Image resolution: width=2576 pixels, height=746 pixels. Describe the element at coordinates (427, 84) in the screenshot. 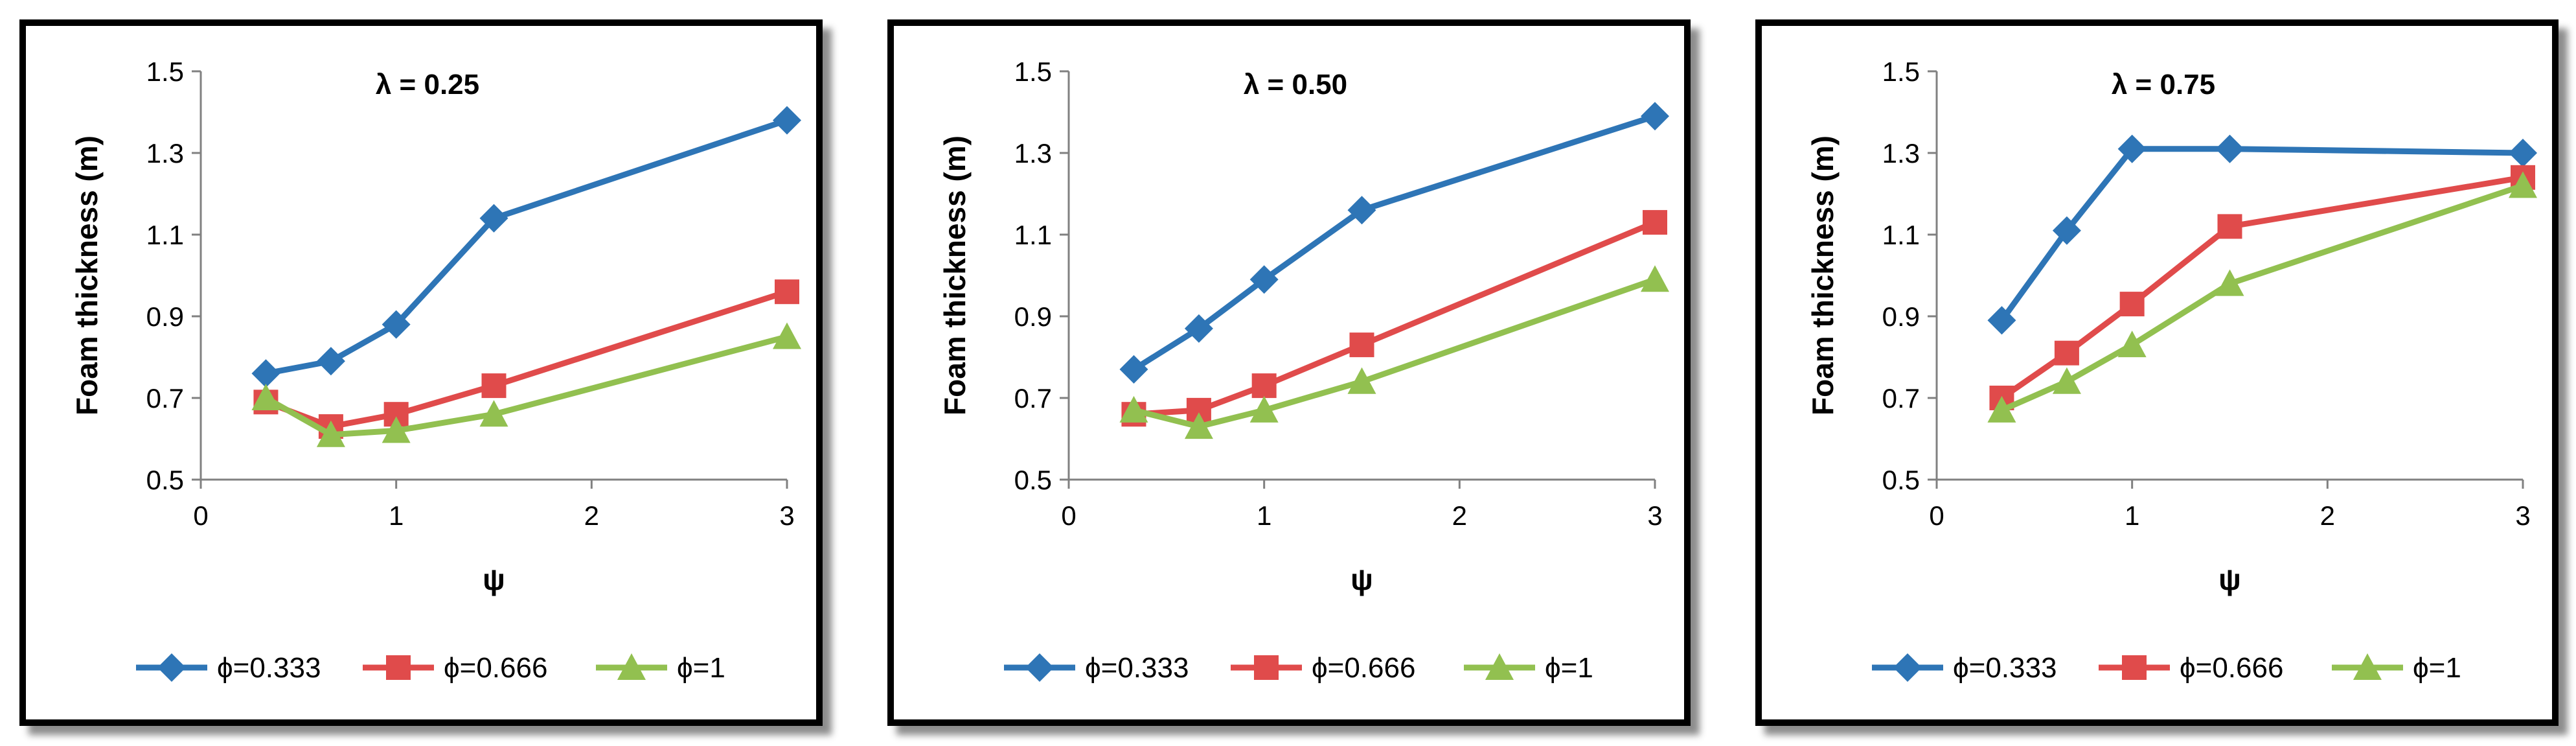

I see `chart-title: λ = 0.25` at that location.